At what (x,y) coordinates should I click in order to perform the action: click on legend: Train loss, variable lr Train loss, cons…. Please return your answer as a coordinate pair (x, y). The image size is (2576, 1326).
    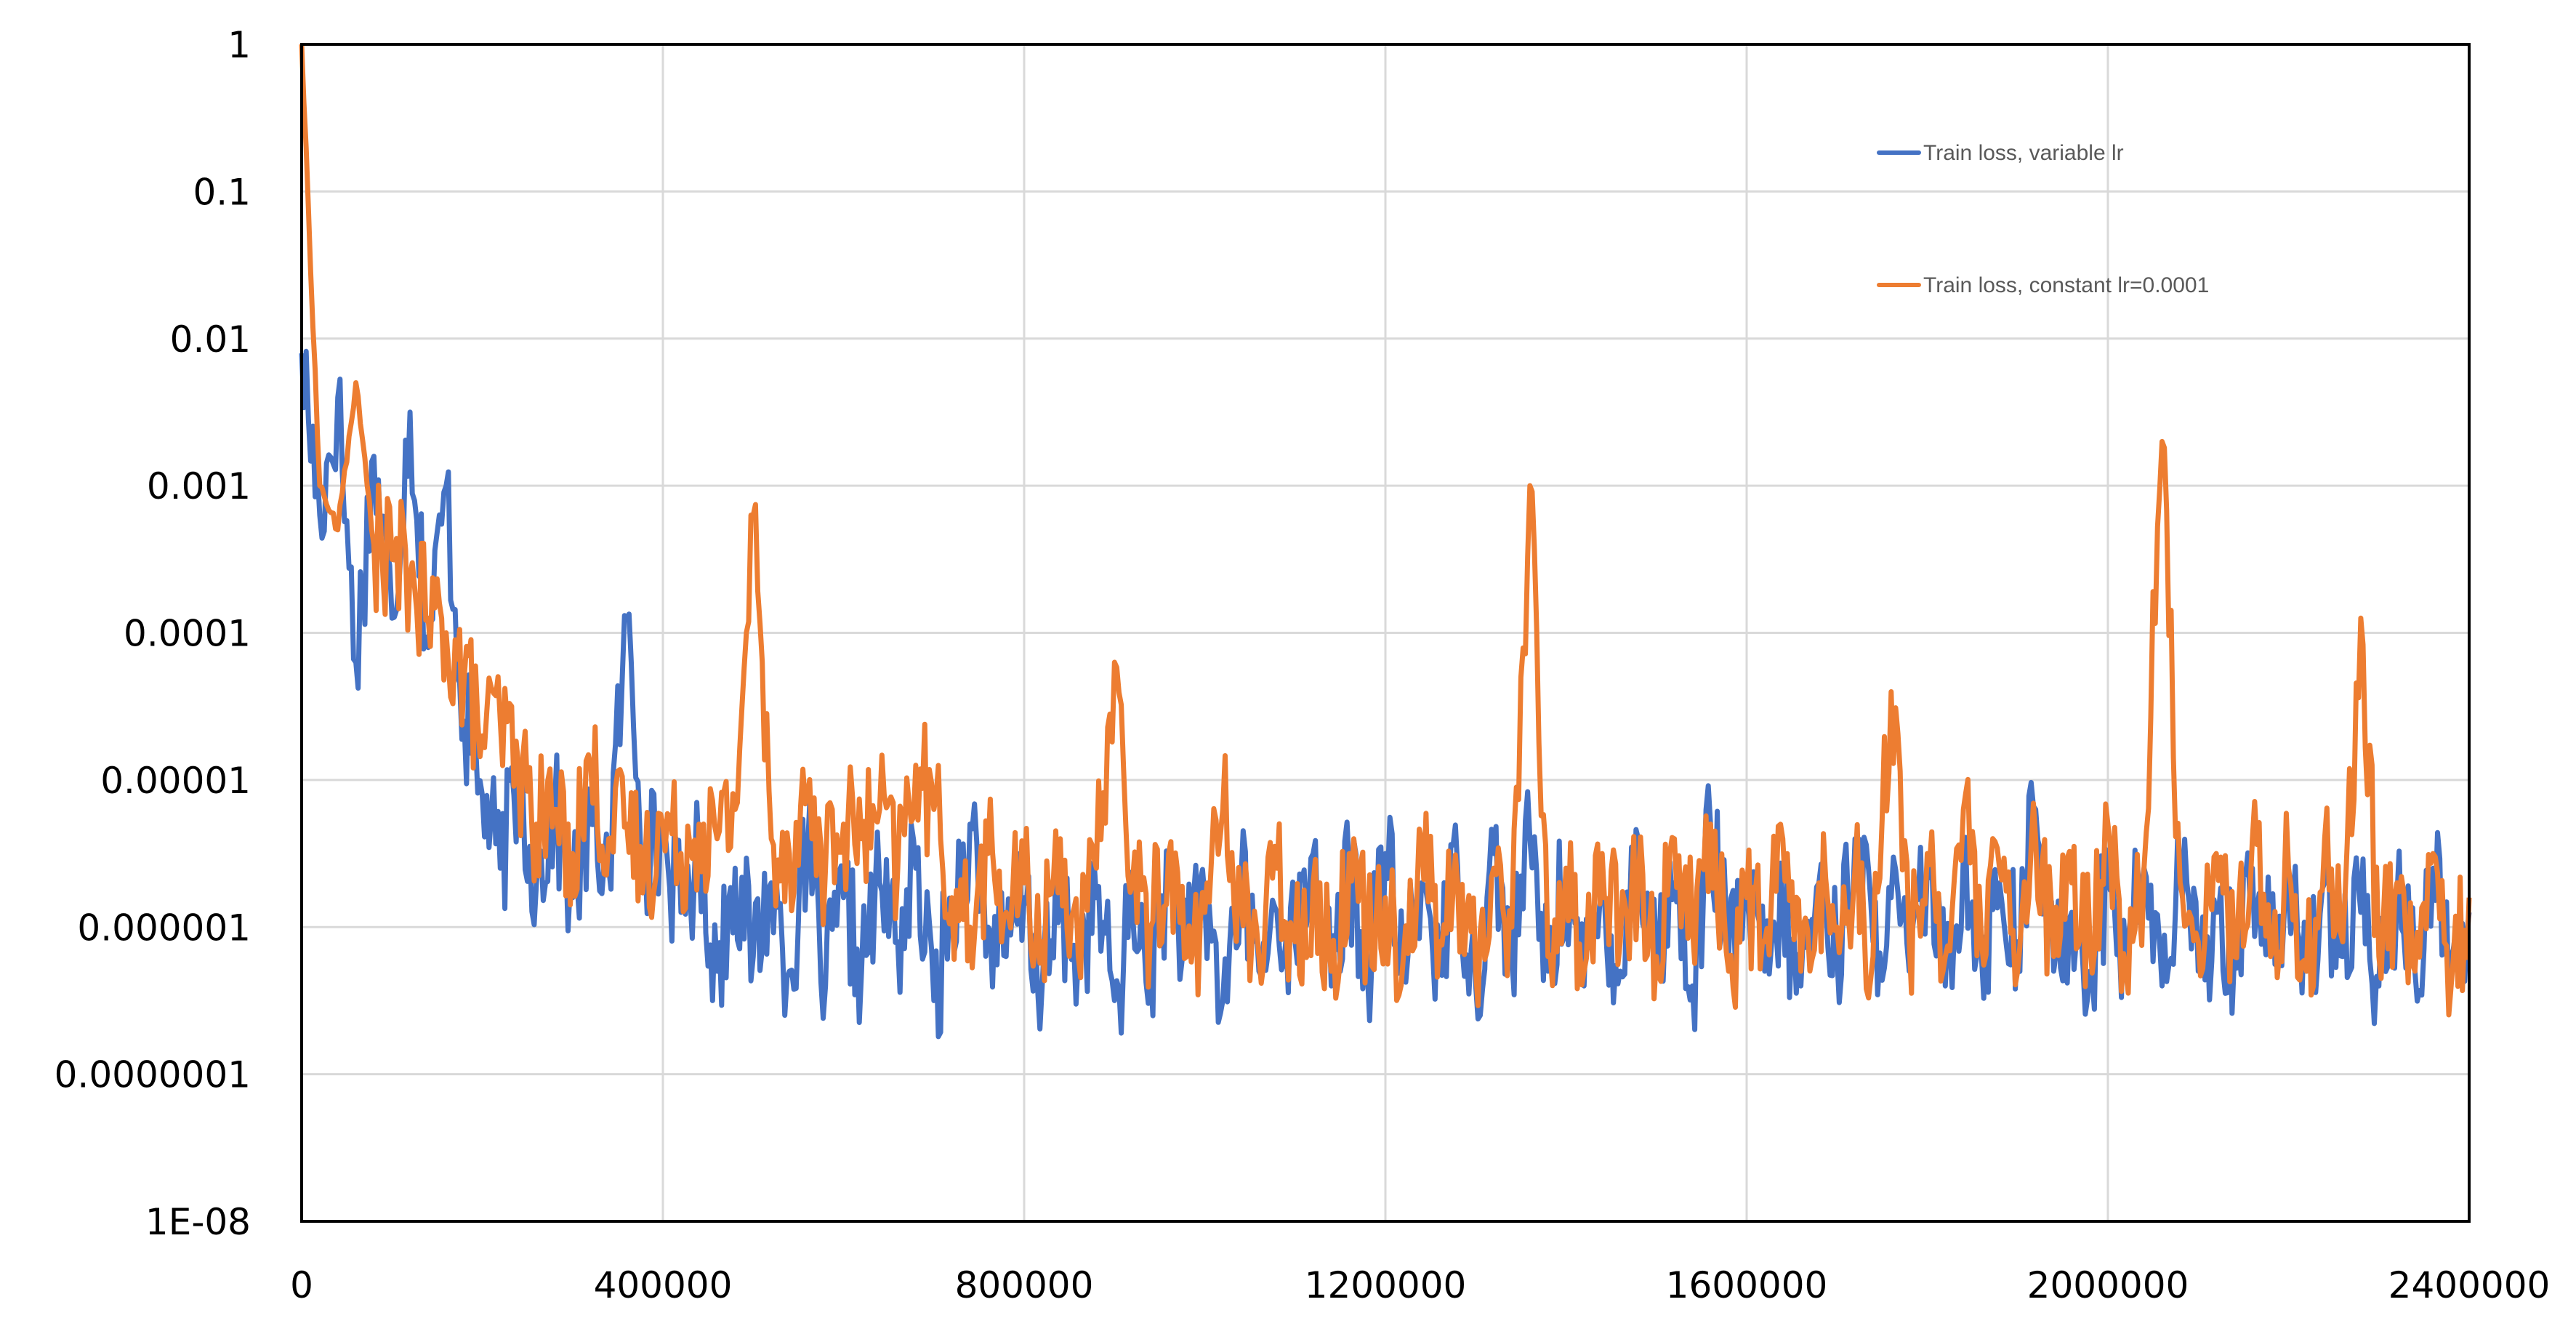
    Looking at the image, I should click on (2043, 219).